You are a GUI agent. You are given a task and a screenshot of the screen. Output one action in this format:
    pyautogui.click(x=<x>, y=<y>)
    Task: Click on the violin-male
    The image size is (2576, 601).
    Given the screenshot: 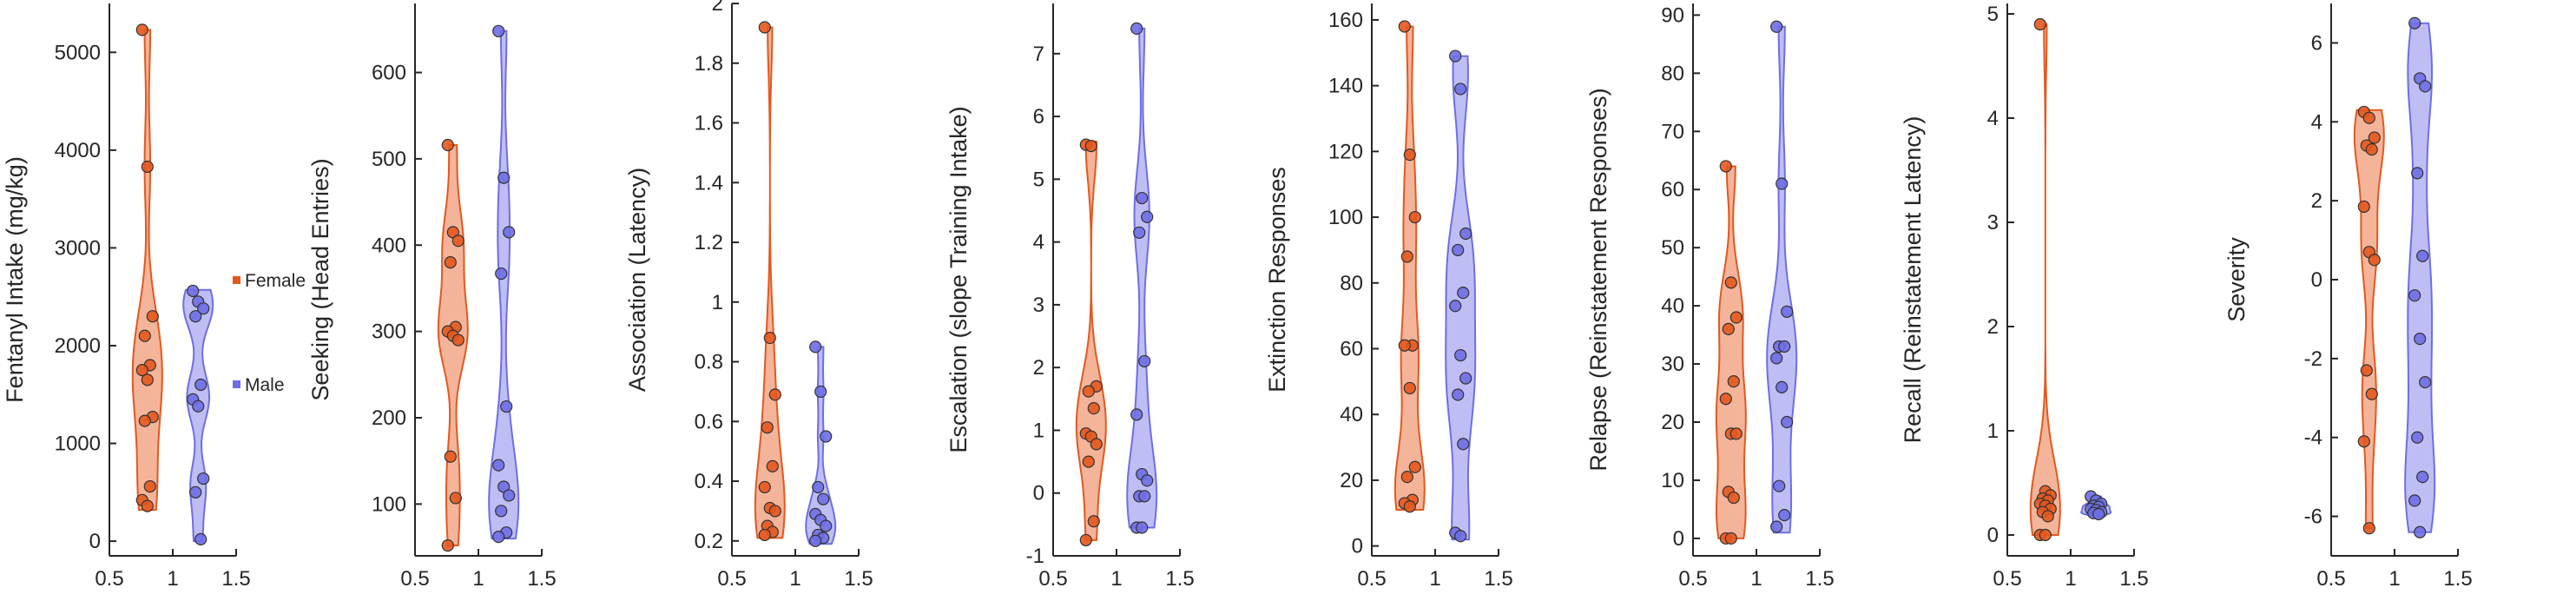 What is the action you would take?
    pyautogui.click(x=1142, y=278)
    